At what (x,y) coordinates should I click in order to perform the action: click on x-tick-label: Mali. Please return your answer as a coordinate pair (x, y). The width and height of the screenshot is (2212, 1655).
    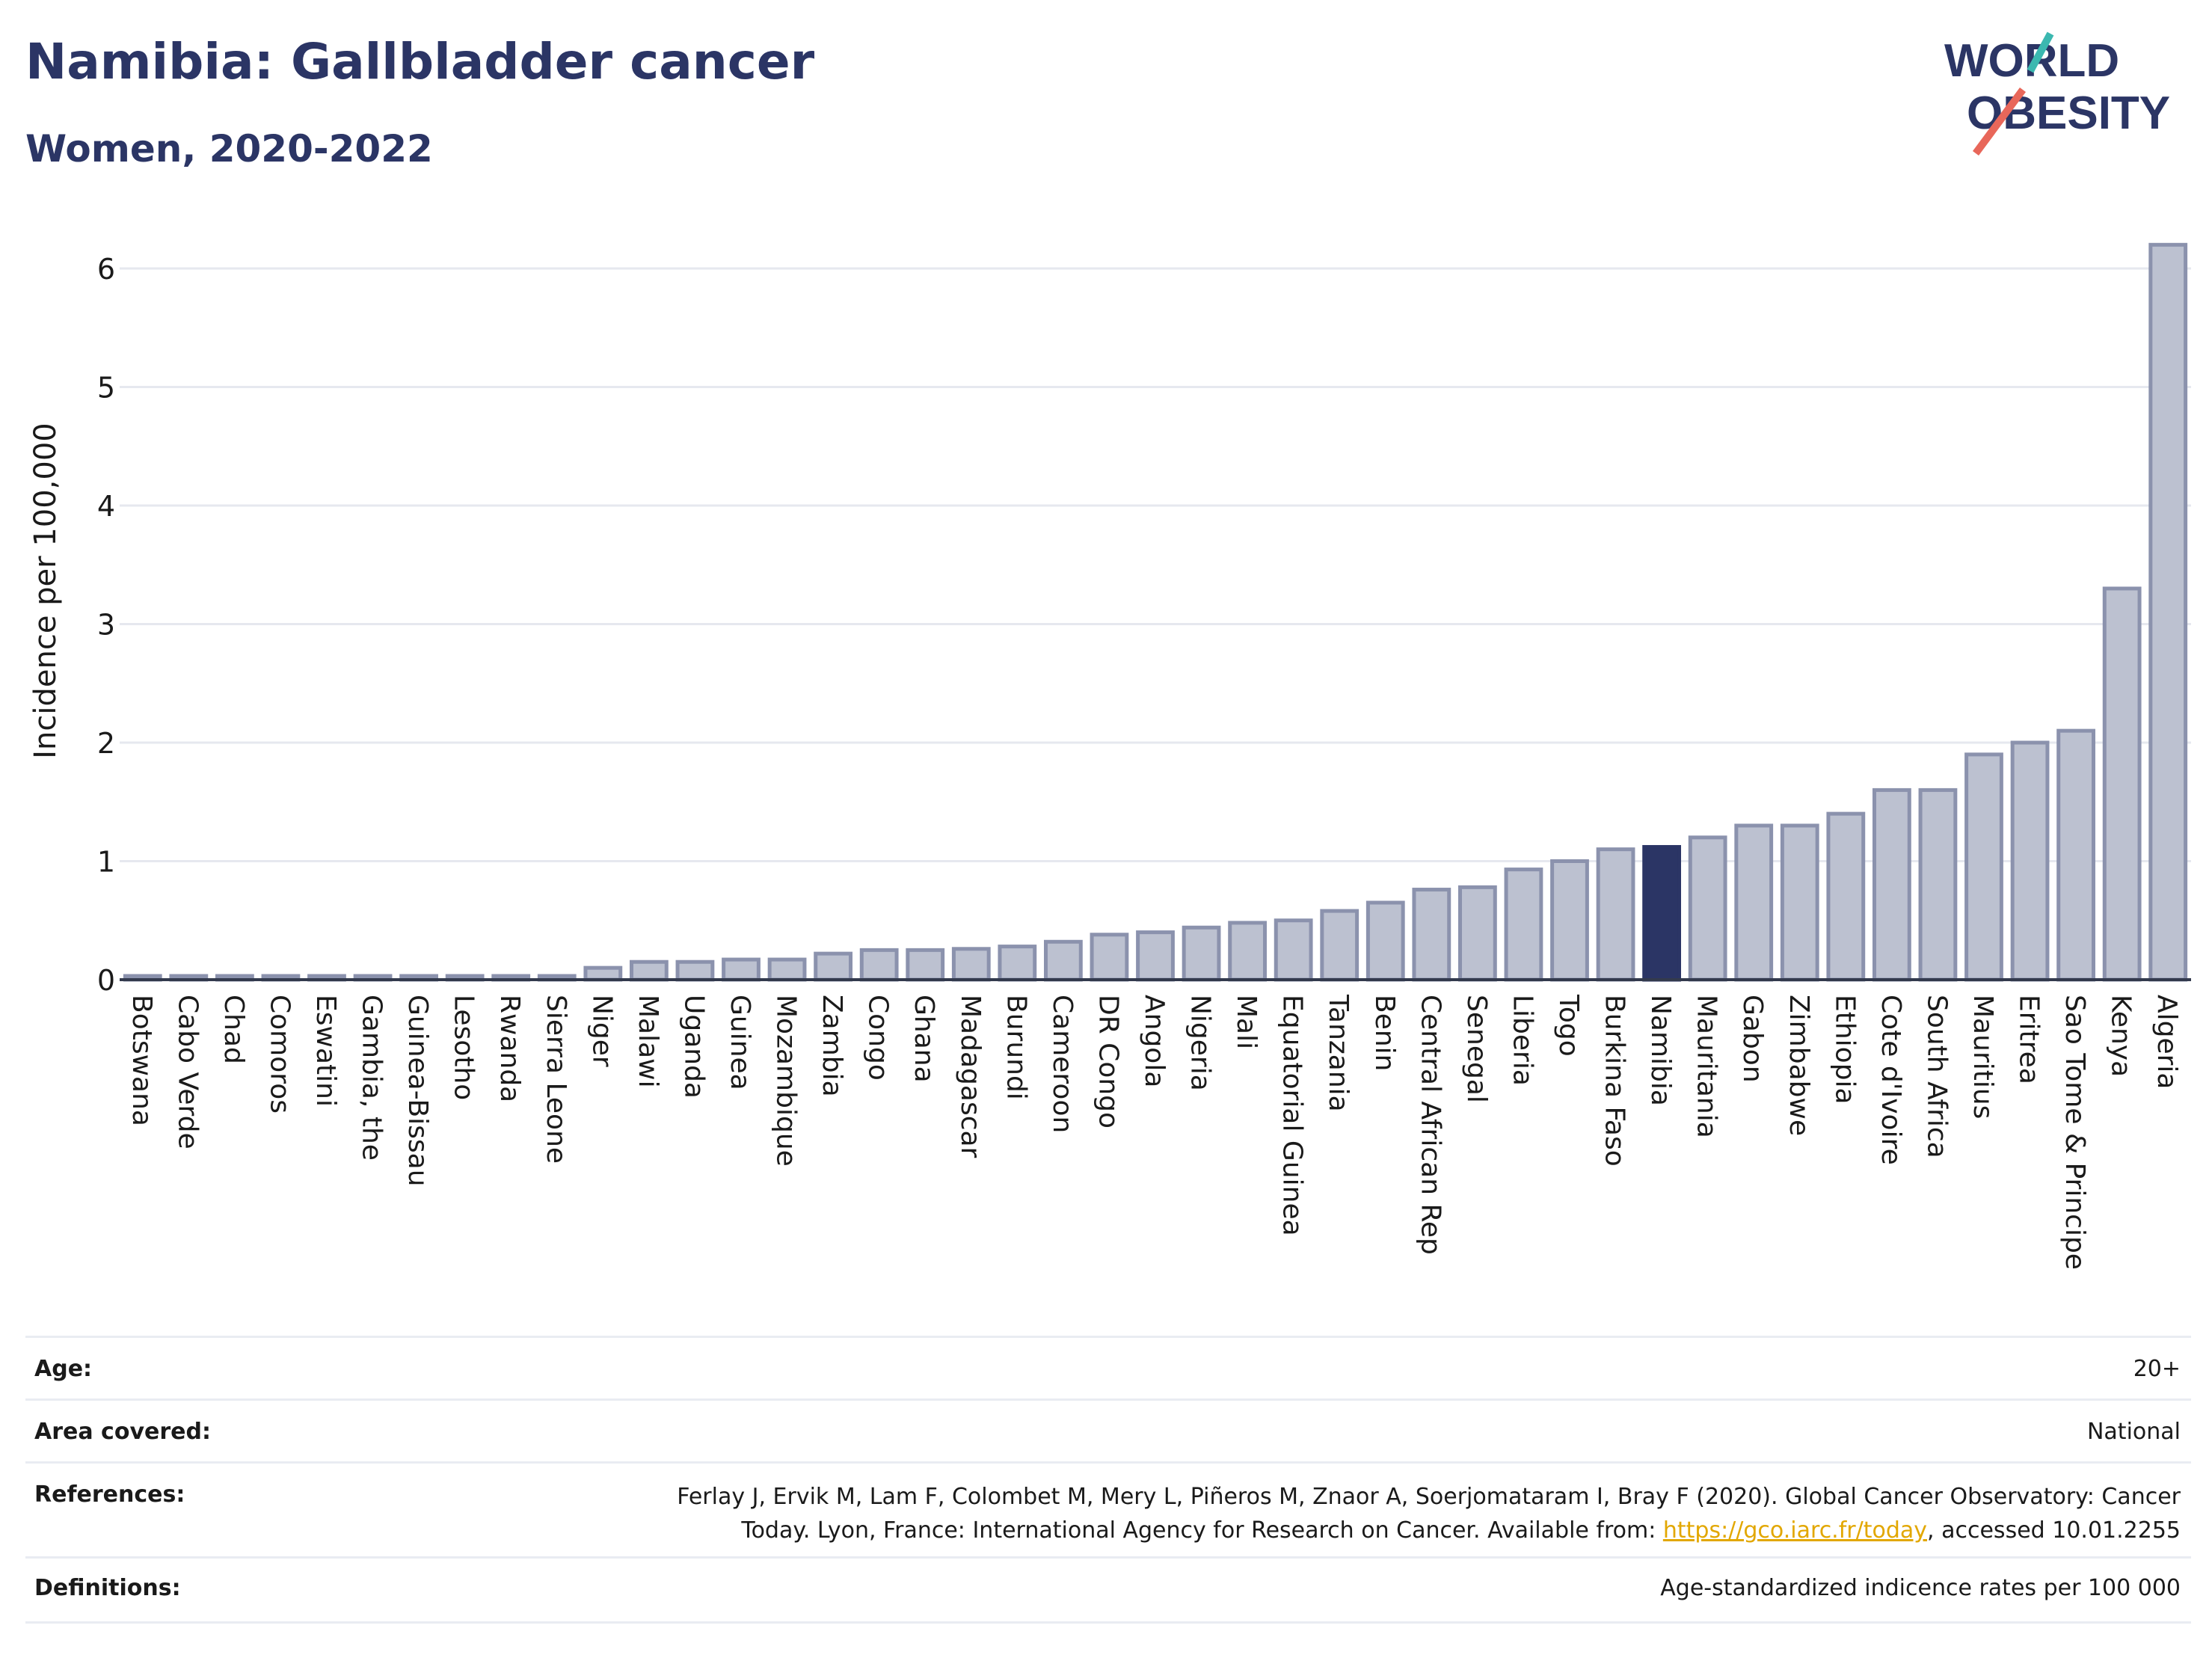
    Looking at the image, I should click on (1246, 1022).